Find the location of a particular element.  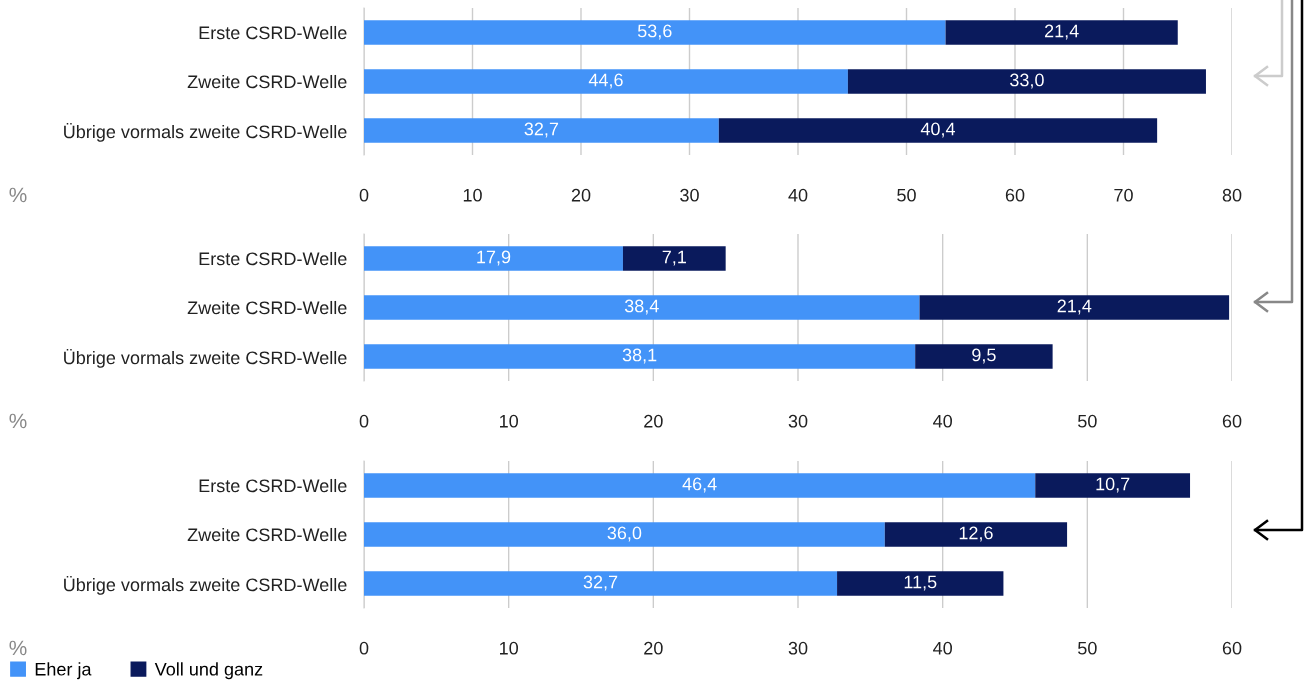

data-label: 44,6 is located at coordinates (605, 81).